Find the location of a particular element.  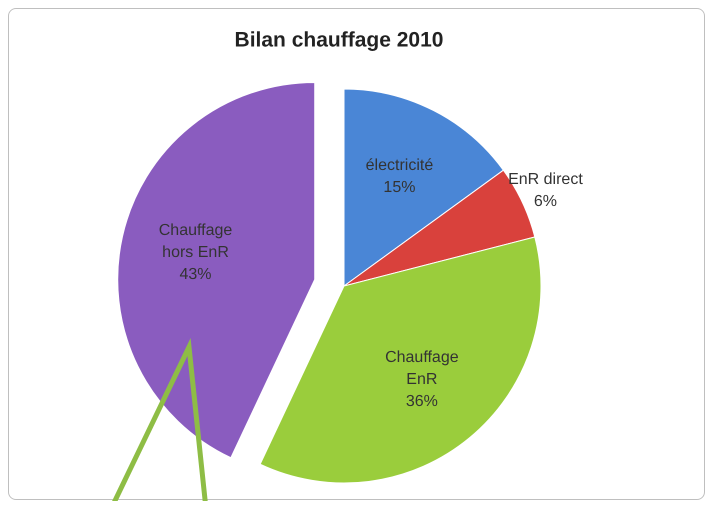

data-label: 15% is located at coordinates (399, 187).